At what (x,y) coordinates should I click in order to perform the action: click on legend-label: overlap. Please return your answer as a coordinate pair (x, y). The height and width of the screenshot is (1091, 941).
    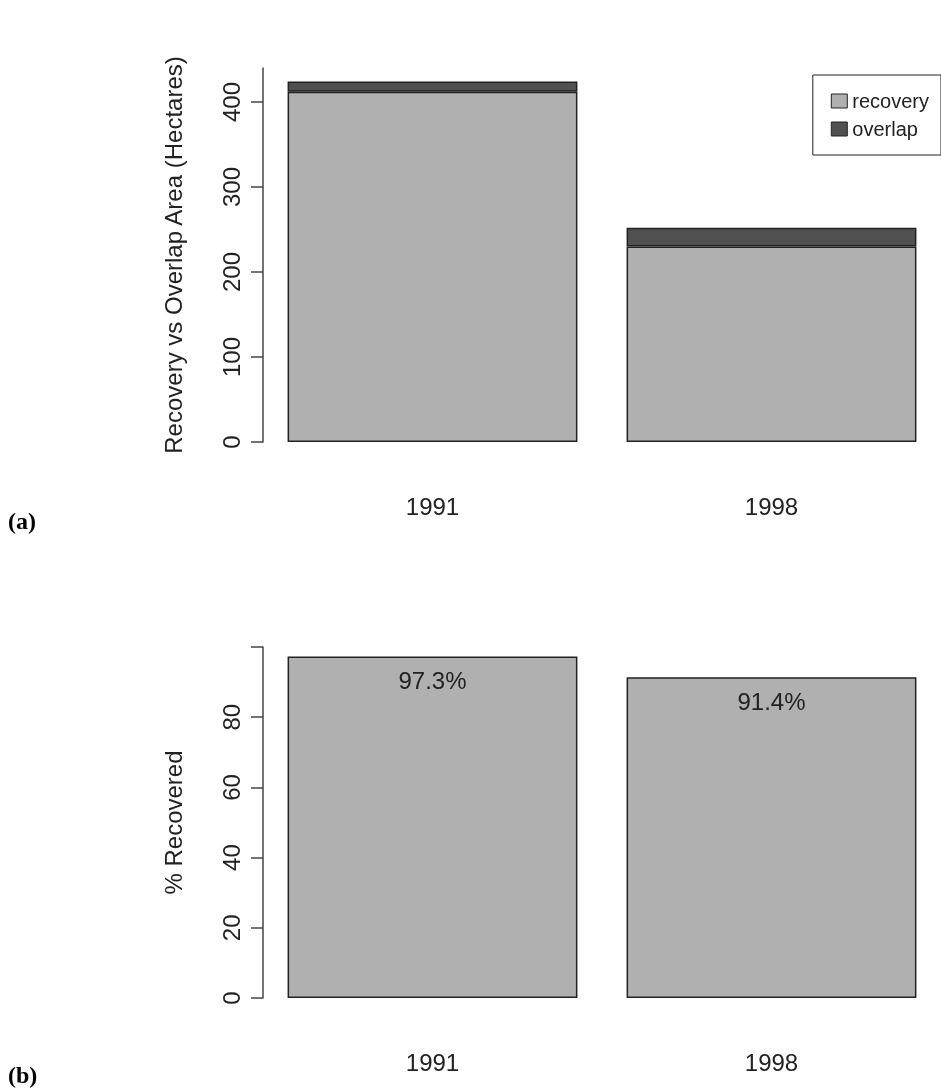
    Looking at the image, I should click on (885, 129).